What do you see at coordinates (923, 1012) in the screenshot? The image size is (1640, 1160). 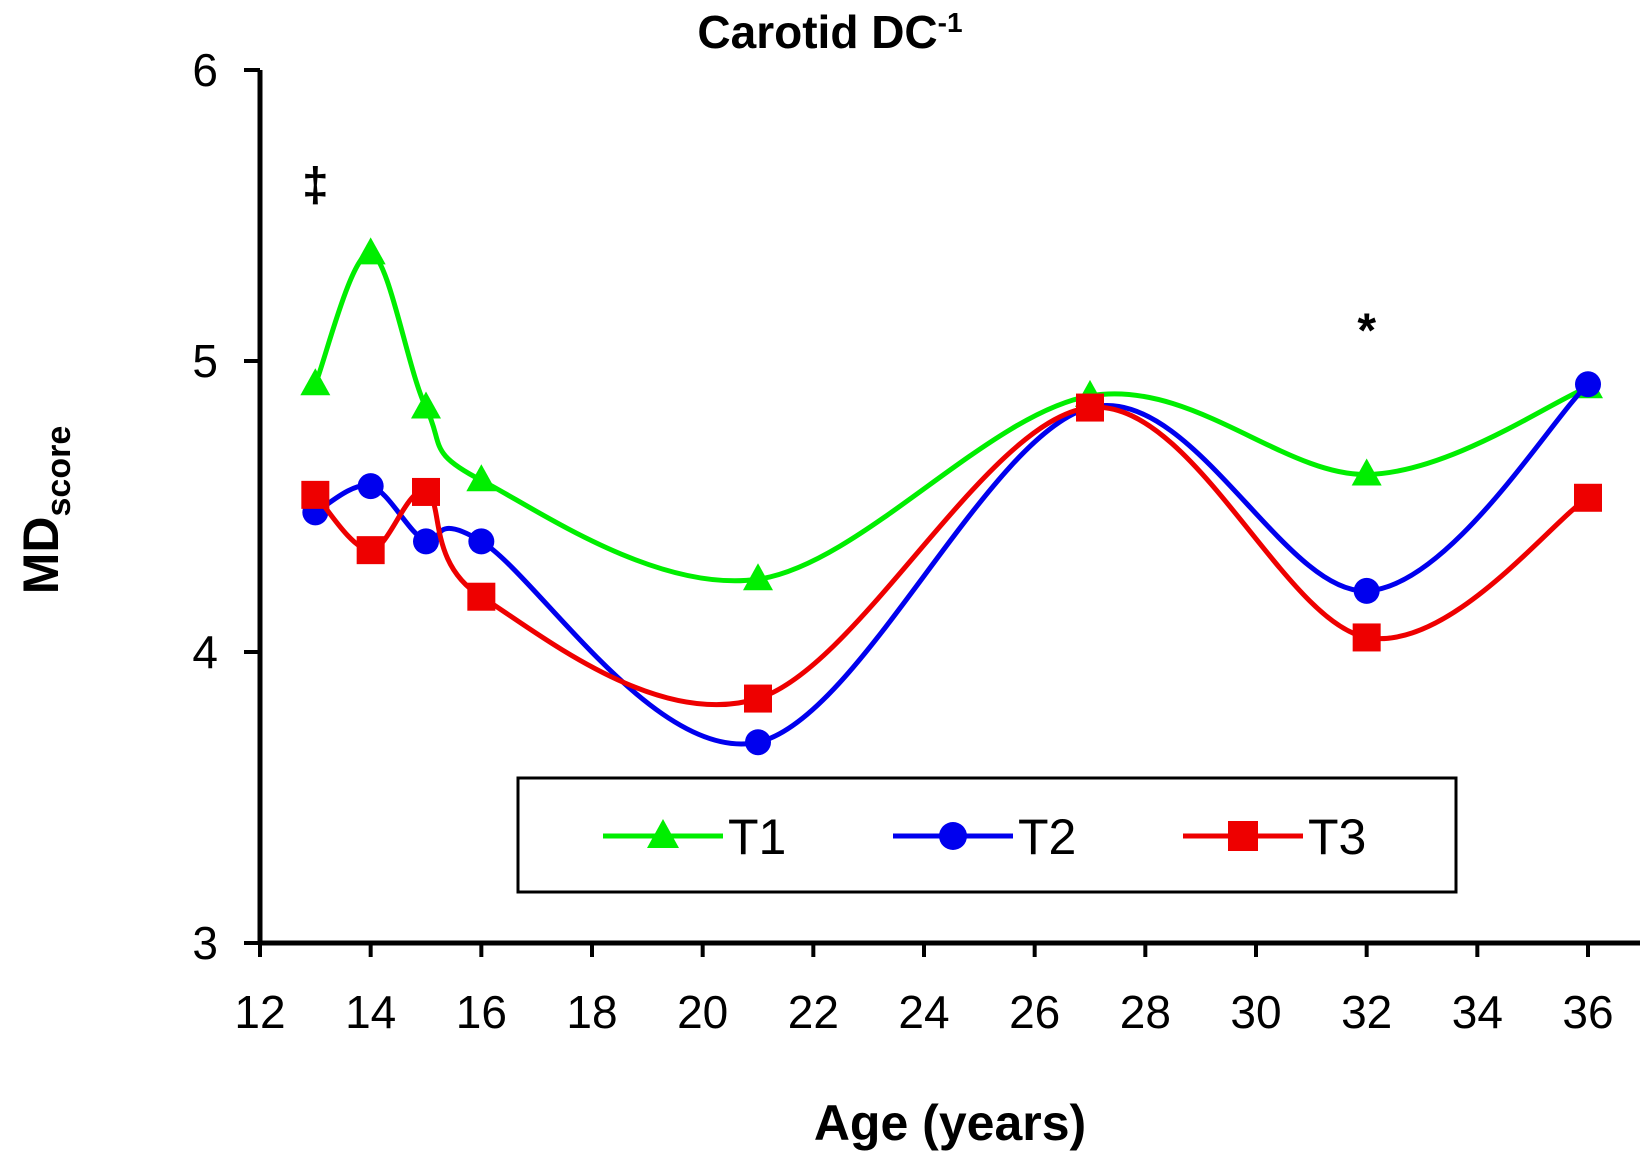 I see `x-tick-label: 24` at bounding box center [923, 1012].